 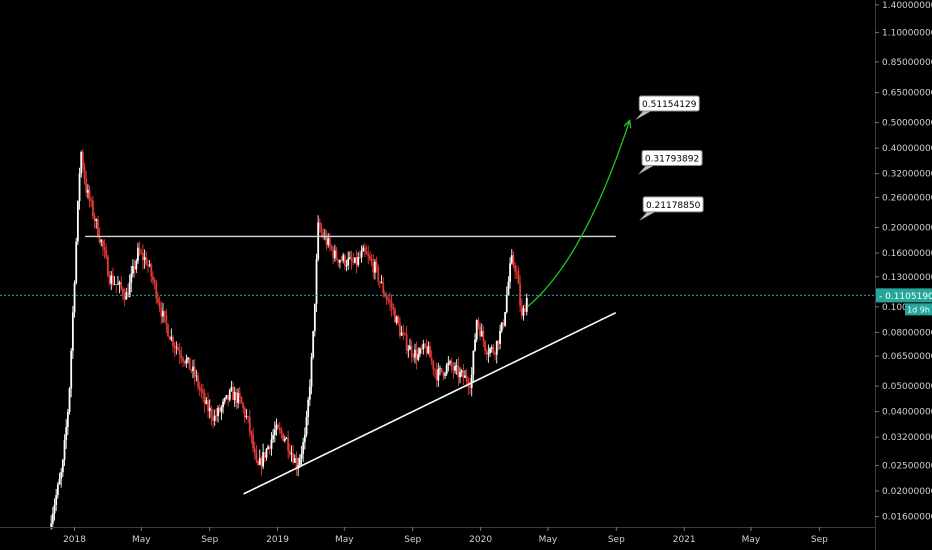 I want to click on time-tick-label: Sep, so click(x=616, y=540).